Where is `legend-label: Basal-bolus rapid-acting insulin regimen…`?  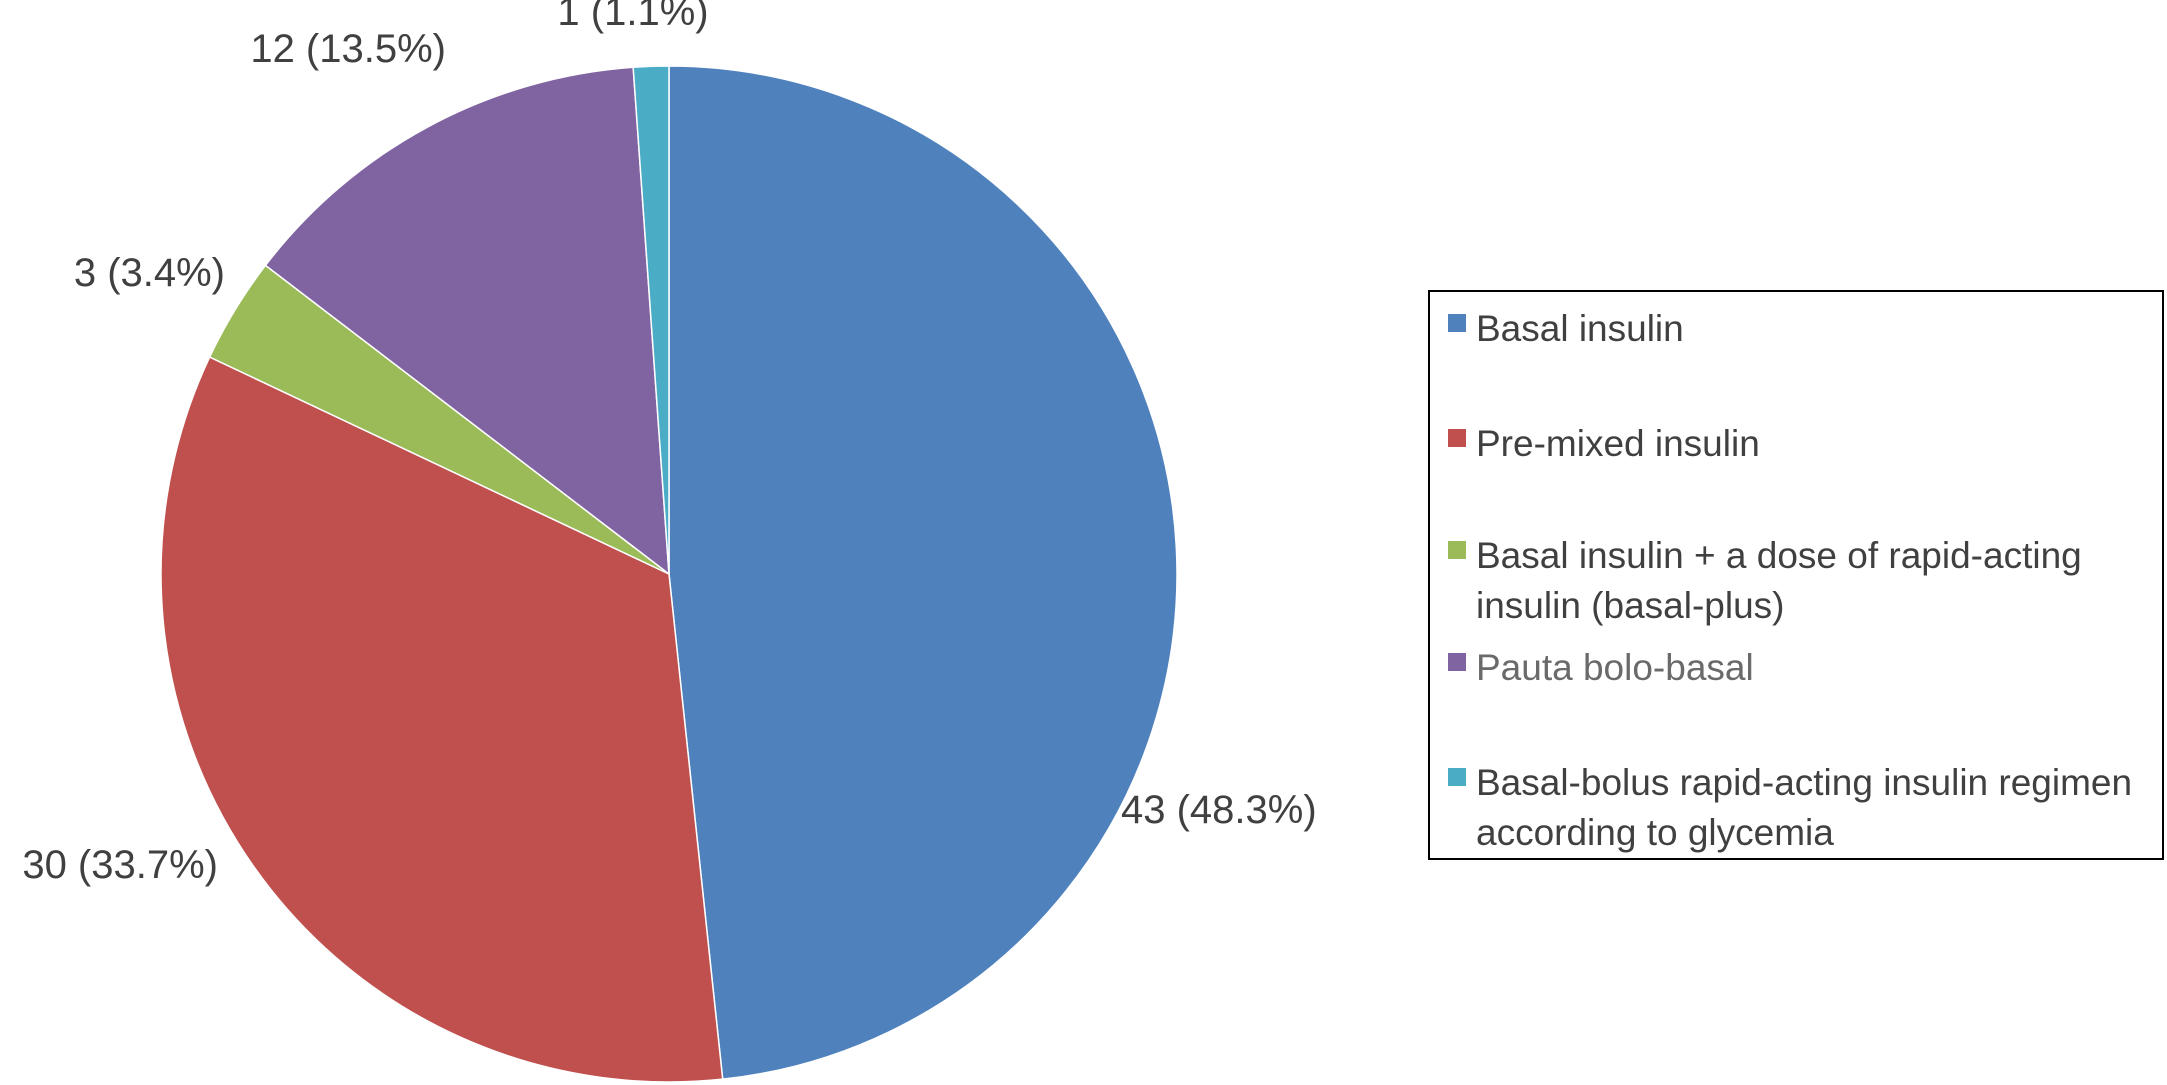 legend-label: Basal-bolus rapid-acting insulin regimen… is located at coordinates (1804, 807).